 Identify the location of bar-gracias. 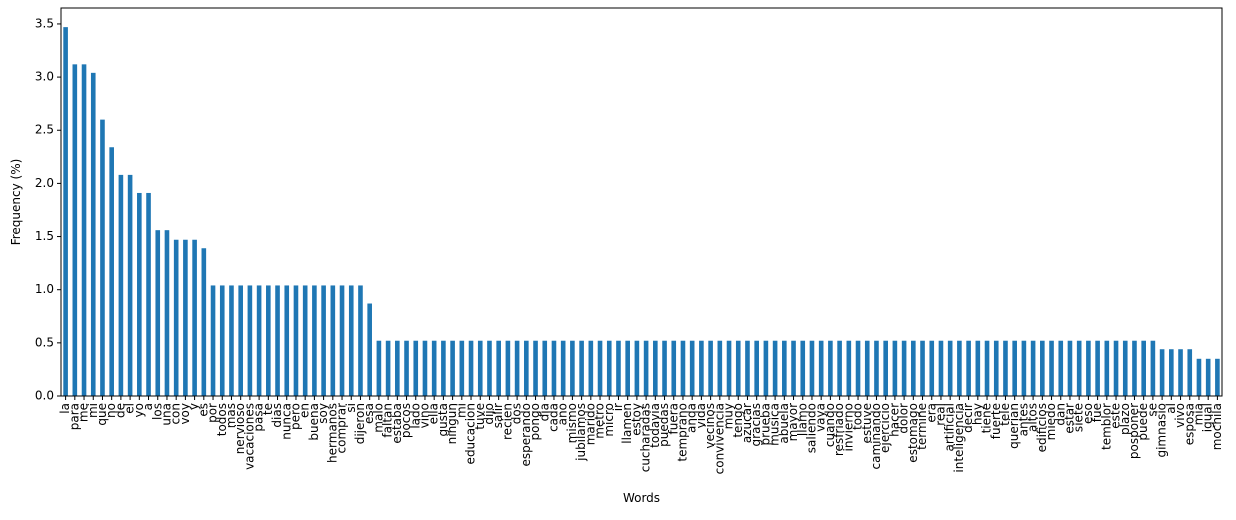
(756, 368).